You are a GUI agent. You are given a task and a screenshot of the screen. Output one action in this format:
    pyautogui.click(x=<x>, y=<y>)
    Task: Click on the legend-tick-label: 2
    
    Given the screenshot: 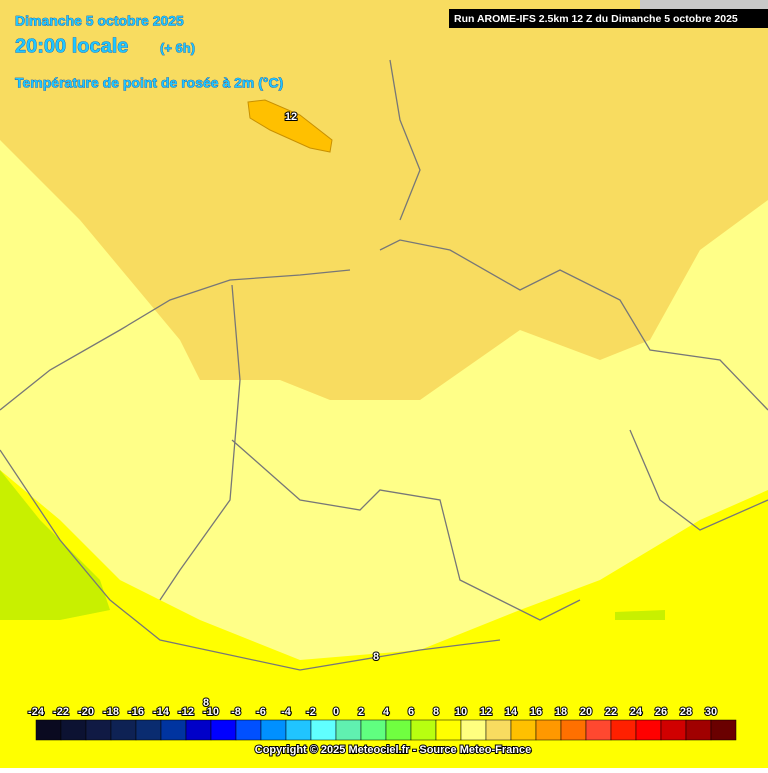 What is the action you would take?
    pyautogui.click(x=361, y=712)
    